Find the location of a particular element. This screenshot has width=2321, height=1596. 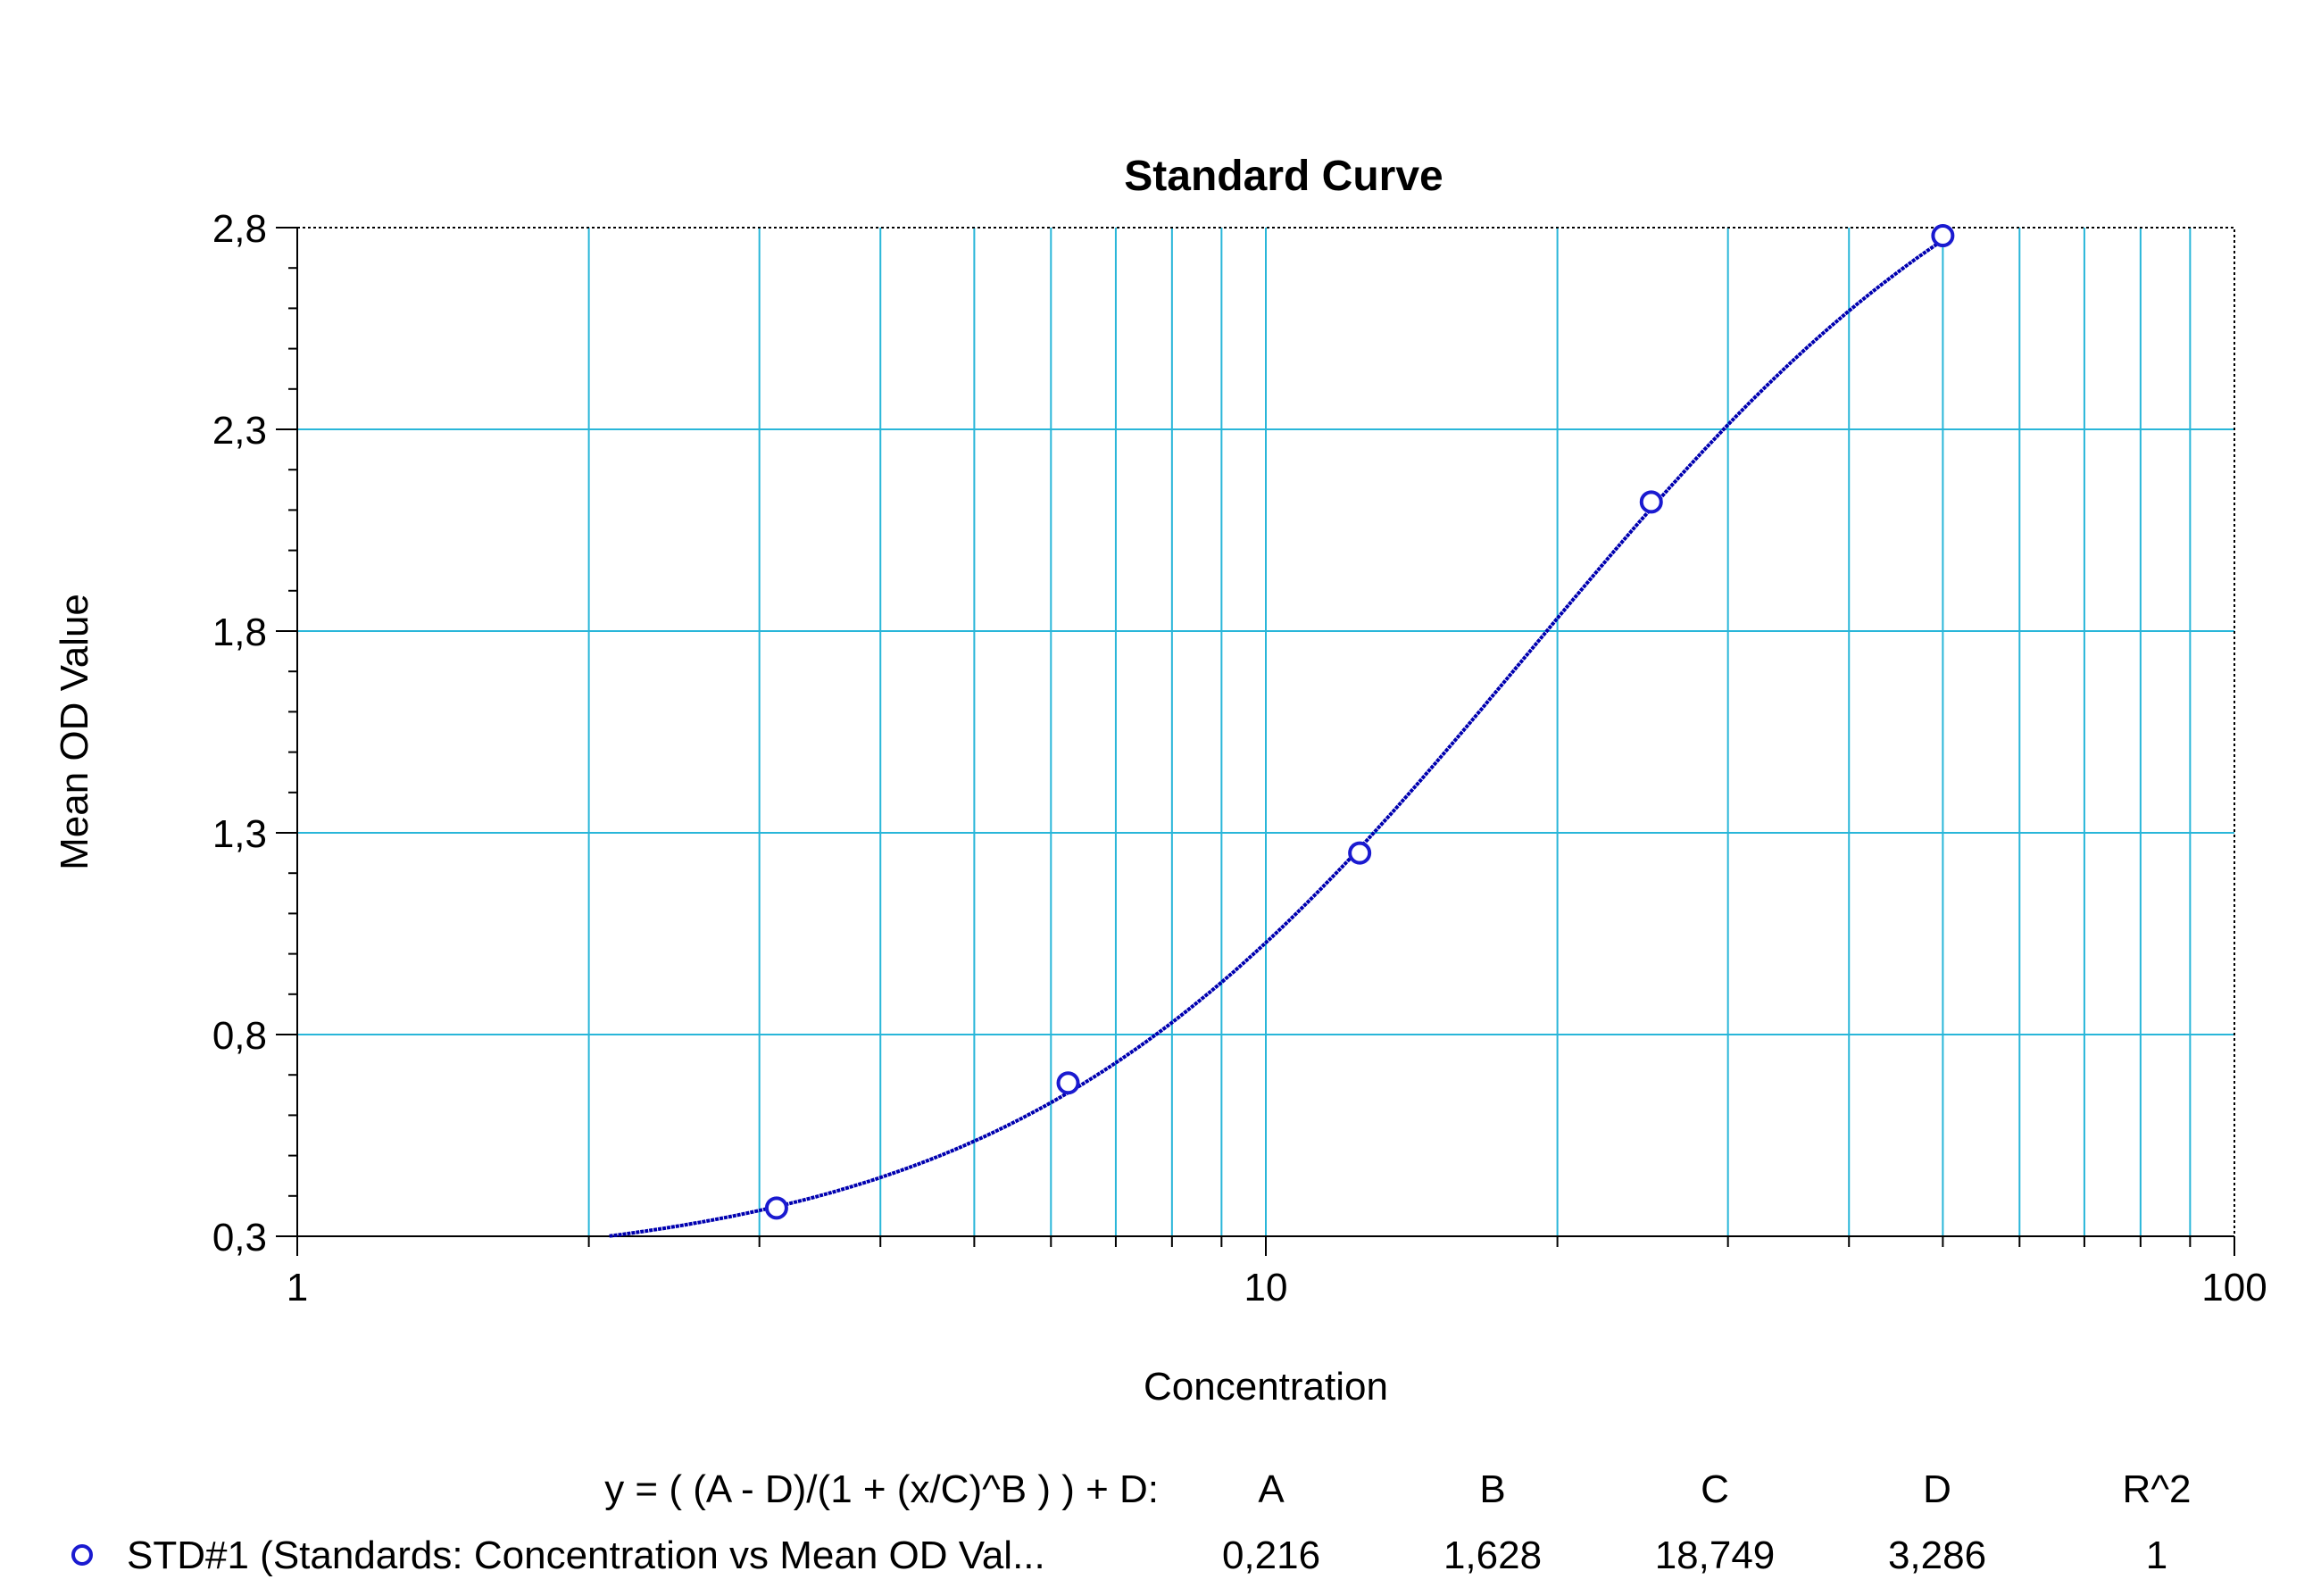

fit-header-d: D is located at coordinates (1937, 1489).